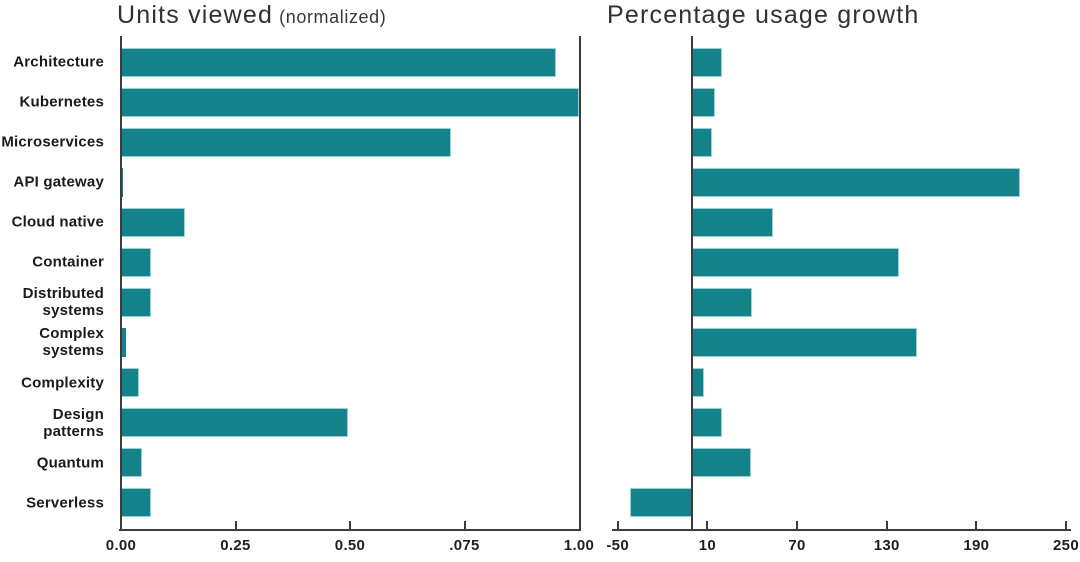 This screenshot has height=562, width=1080. What do you see at coordinates (58, 62) in the screenshot?
I see `category-label-architecture: Architecture` at bounding box center [58, 62].